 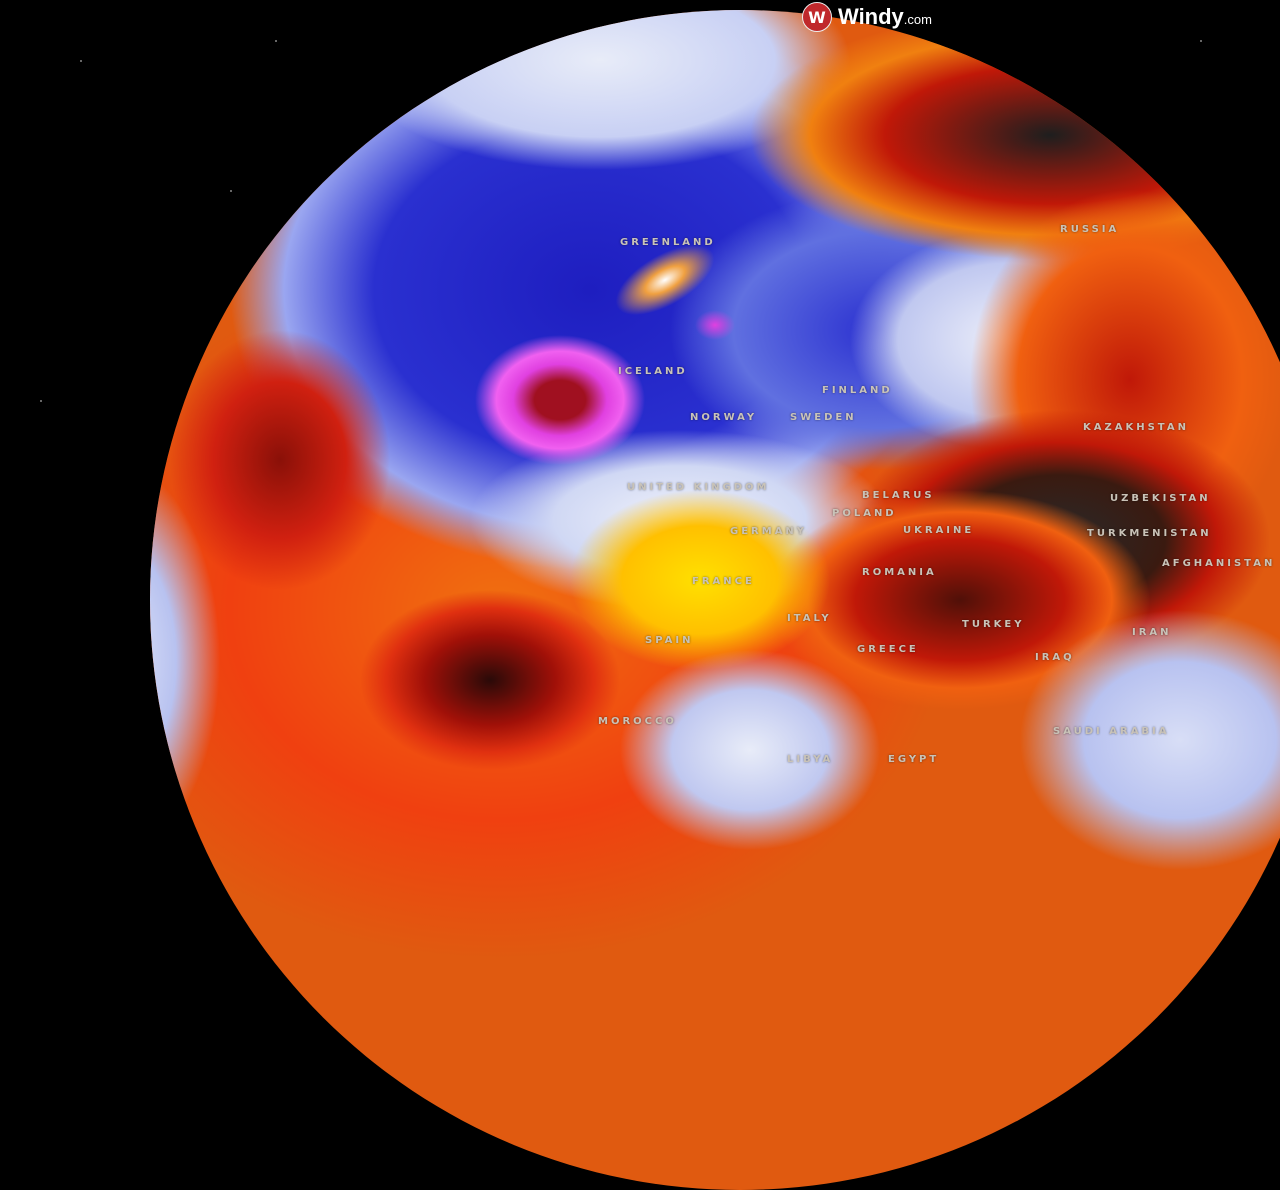 What do you see at coordinates (817, 17) in the screenshot?
I see `windy-logo-icon: W` at bounding box center [817, 17].